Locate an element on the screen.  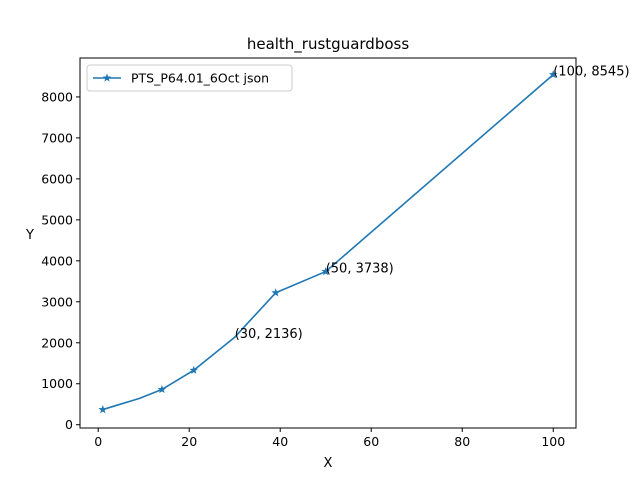
x-axis-label: X is located at coordinates (328, 463).